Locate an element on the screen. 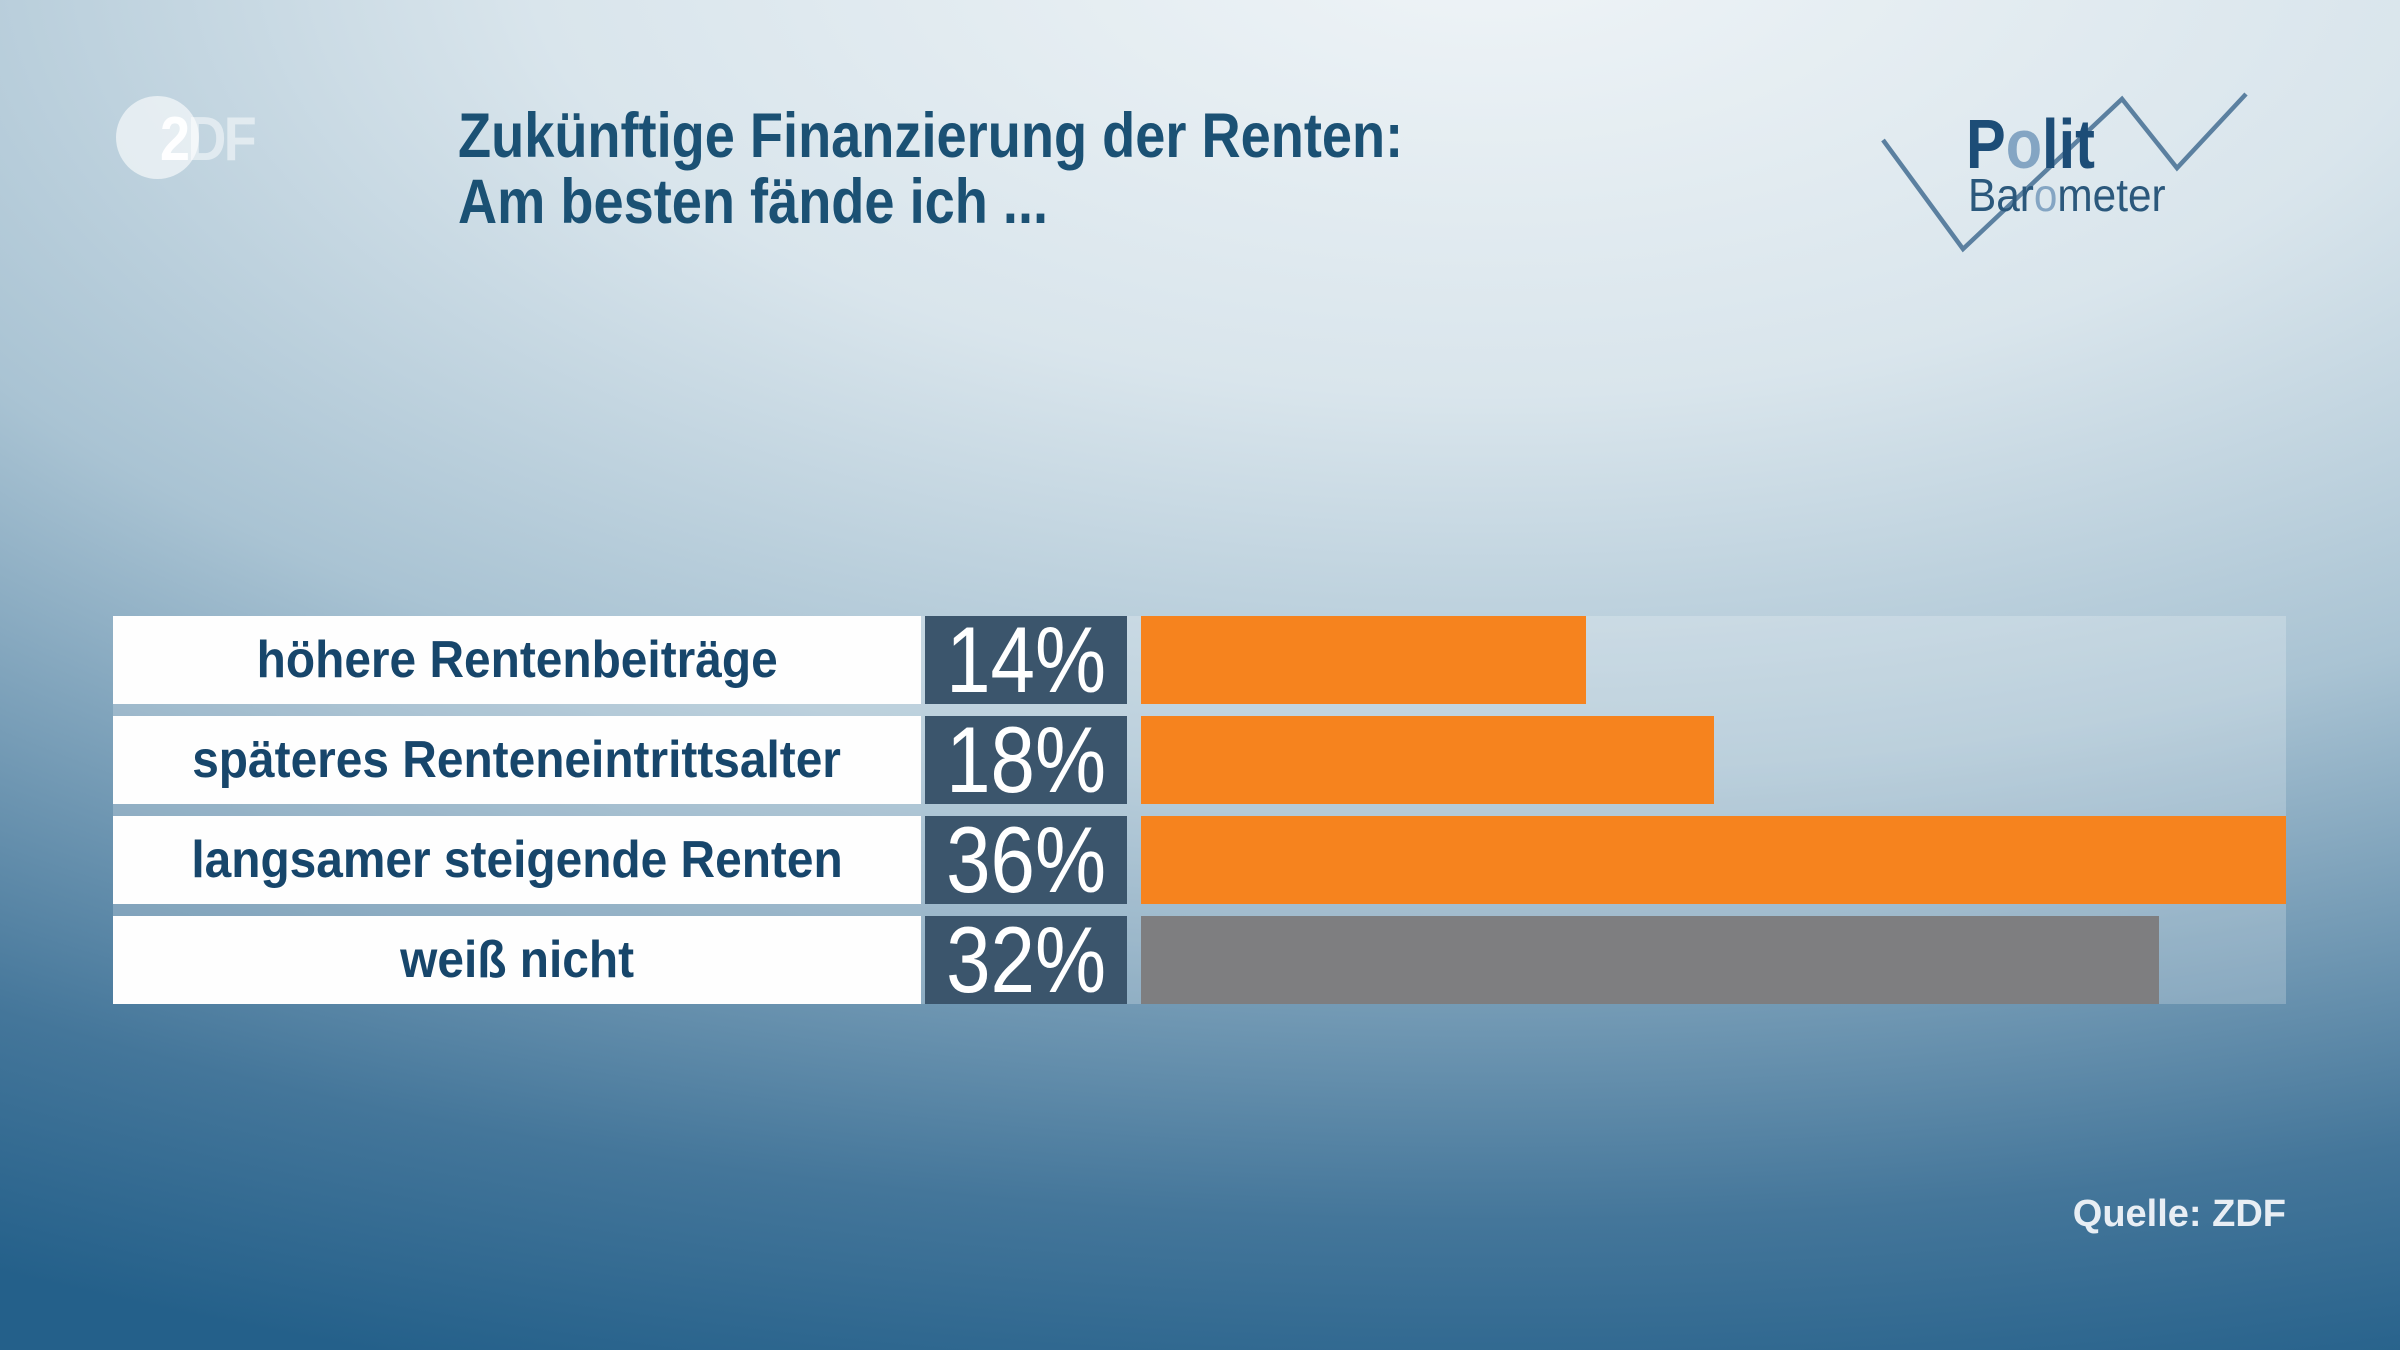 The width and height of the screenshot is (2400, 1350). value-box: 36% is located at coordinates (1026, 859).